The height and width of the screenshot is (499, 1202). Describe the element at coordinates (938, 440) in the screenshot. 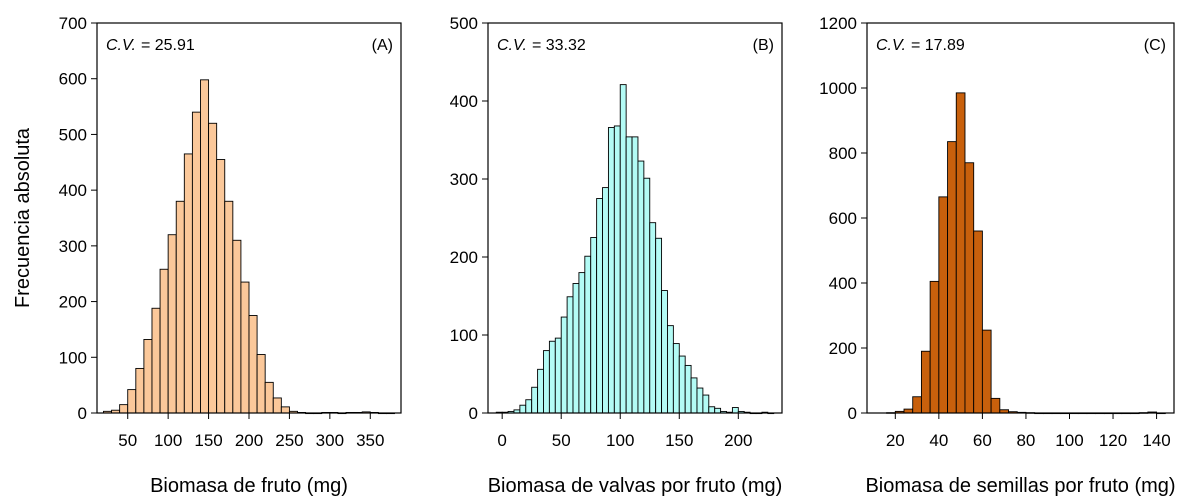

I see `x-tick-label: 40` at that location.